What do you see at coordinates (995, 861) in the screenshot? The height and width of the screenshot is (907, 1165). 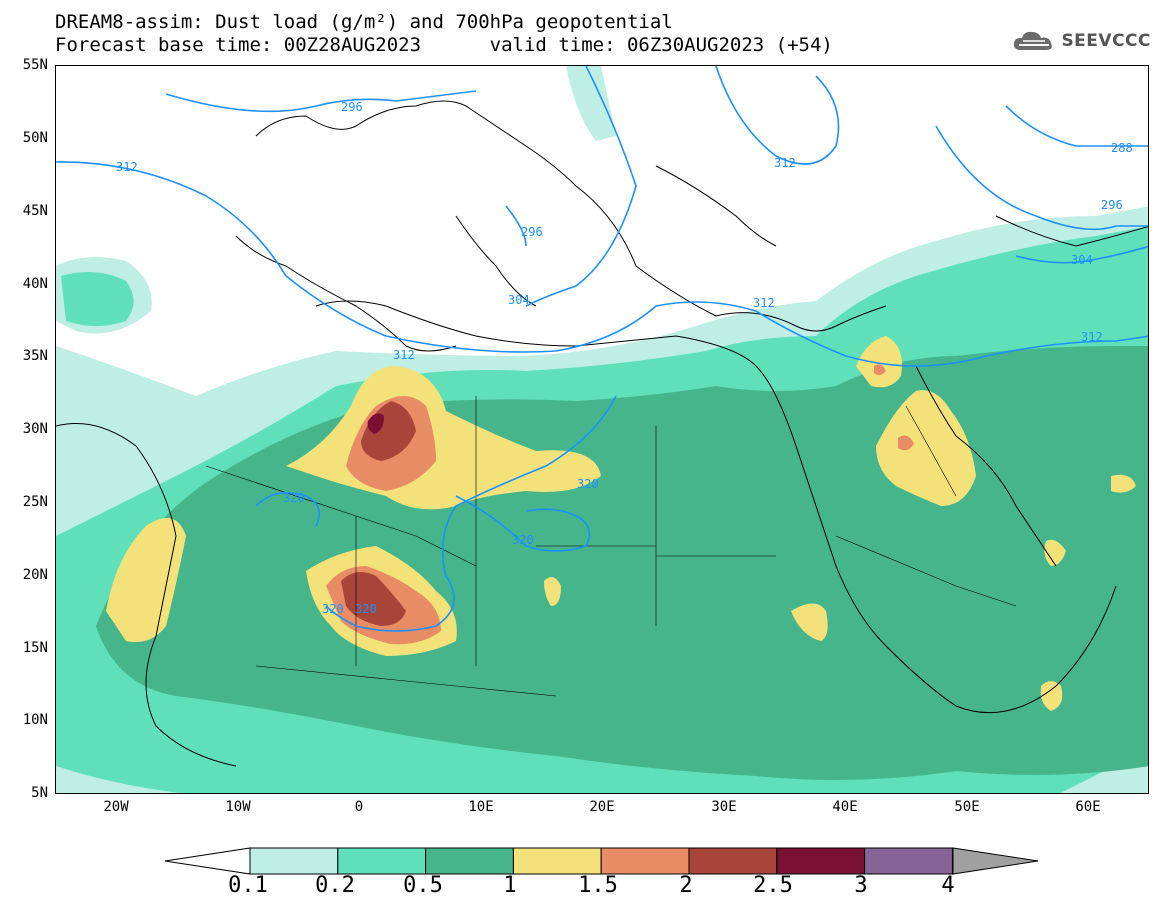 I see `colorbar-over-triangle` at bounding box center [995, 861].